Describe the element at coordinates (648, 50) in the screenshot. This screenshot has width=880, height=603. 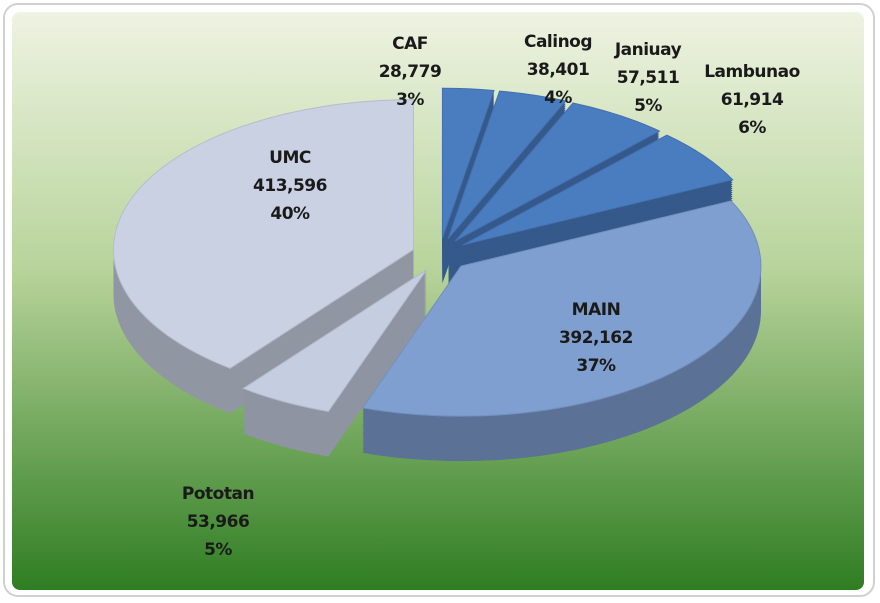
I see `slice-label-name: Janiuay` at that location.